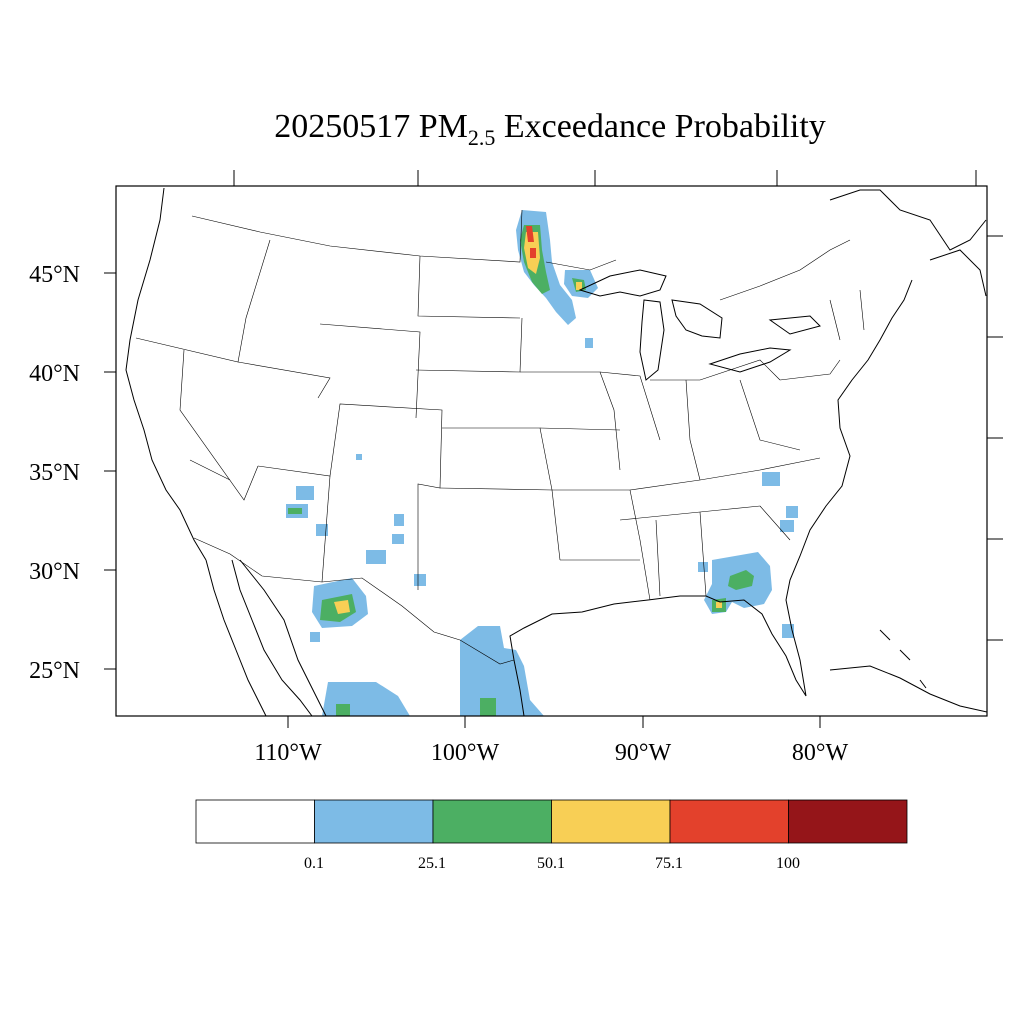 This screenshot has width=1024, height=1024. I want to click on lat-label-40: 40°N, so click(54, 374).